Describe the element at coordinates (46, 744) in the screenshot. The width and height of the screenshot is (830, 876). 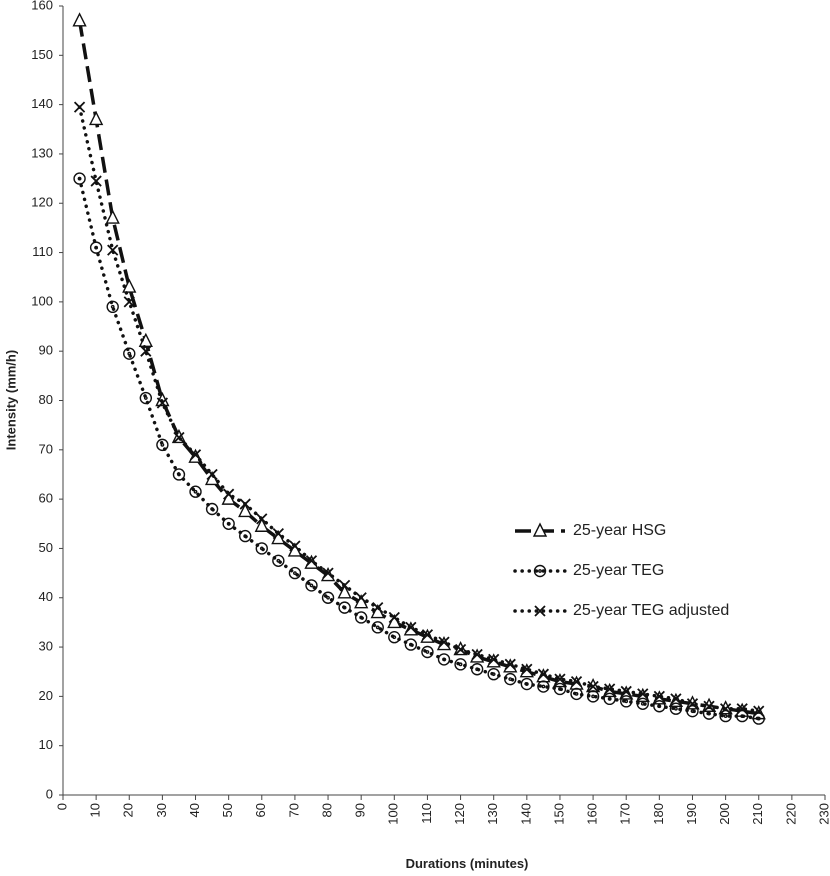
I see `y-tick-label: 10` at that location.